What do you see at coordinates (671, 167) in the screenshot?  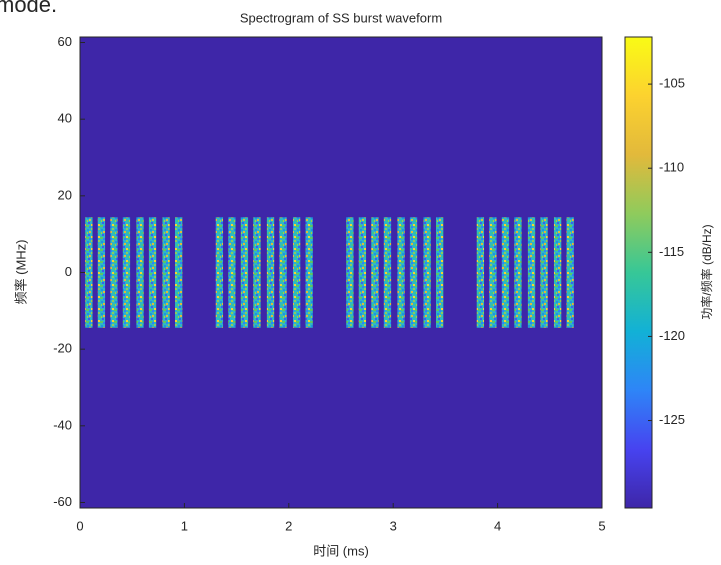 I see `colorbar-tick-label: -110` at bounding box center [671, 167].